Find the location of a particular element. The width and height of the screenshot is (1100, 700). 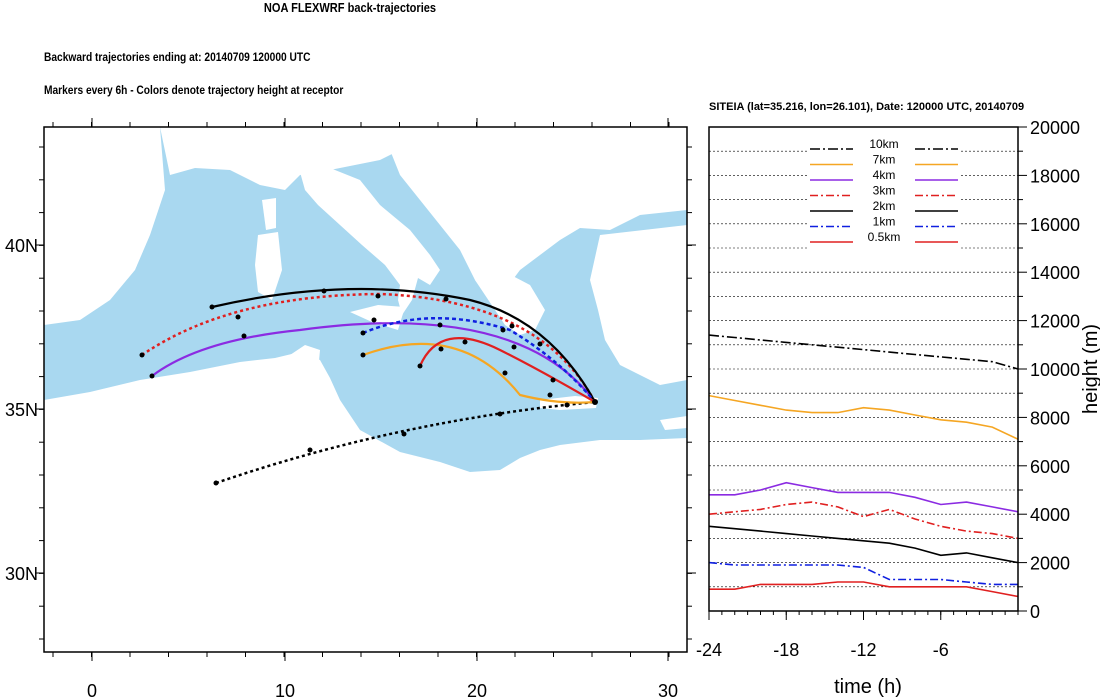

series-line-7km is located at coordinates (863, 417).